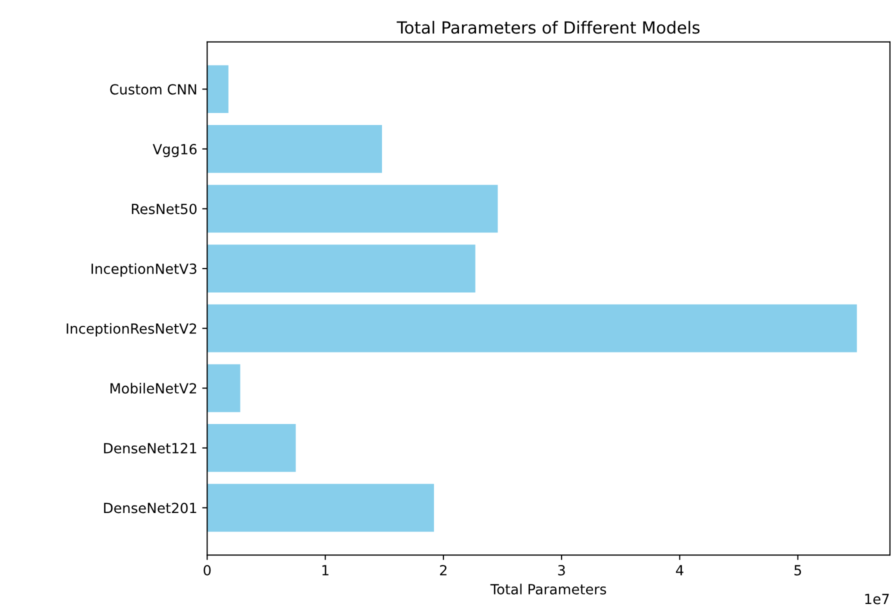 Image resolution: width=893 pixels, height=616 pixels. What do you see at coordinates (153, 89) in the screenshot?
I see `y-tick-label: Custom CNN` at bounding box center [153, 89].